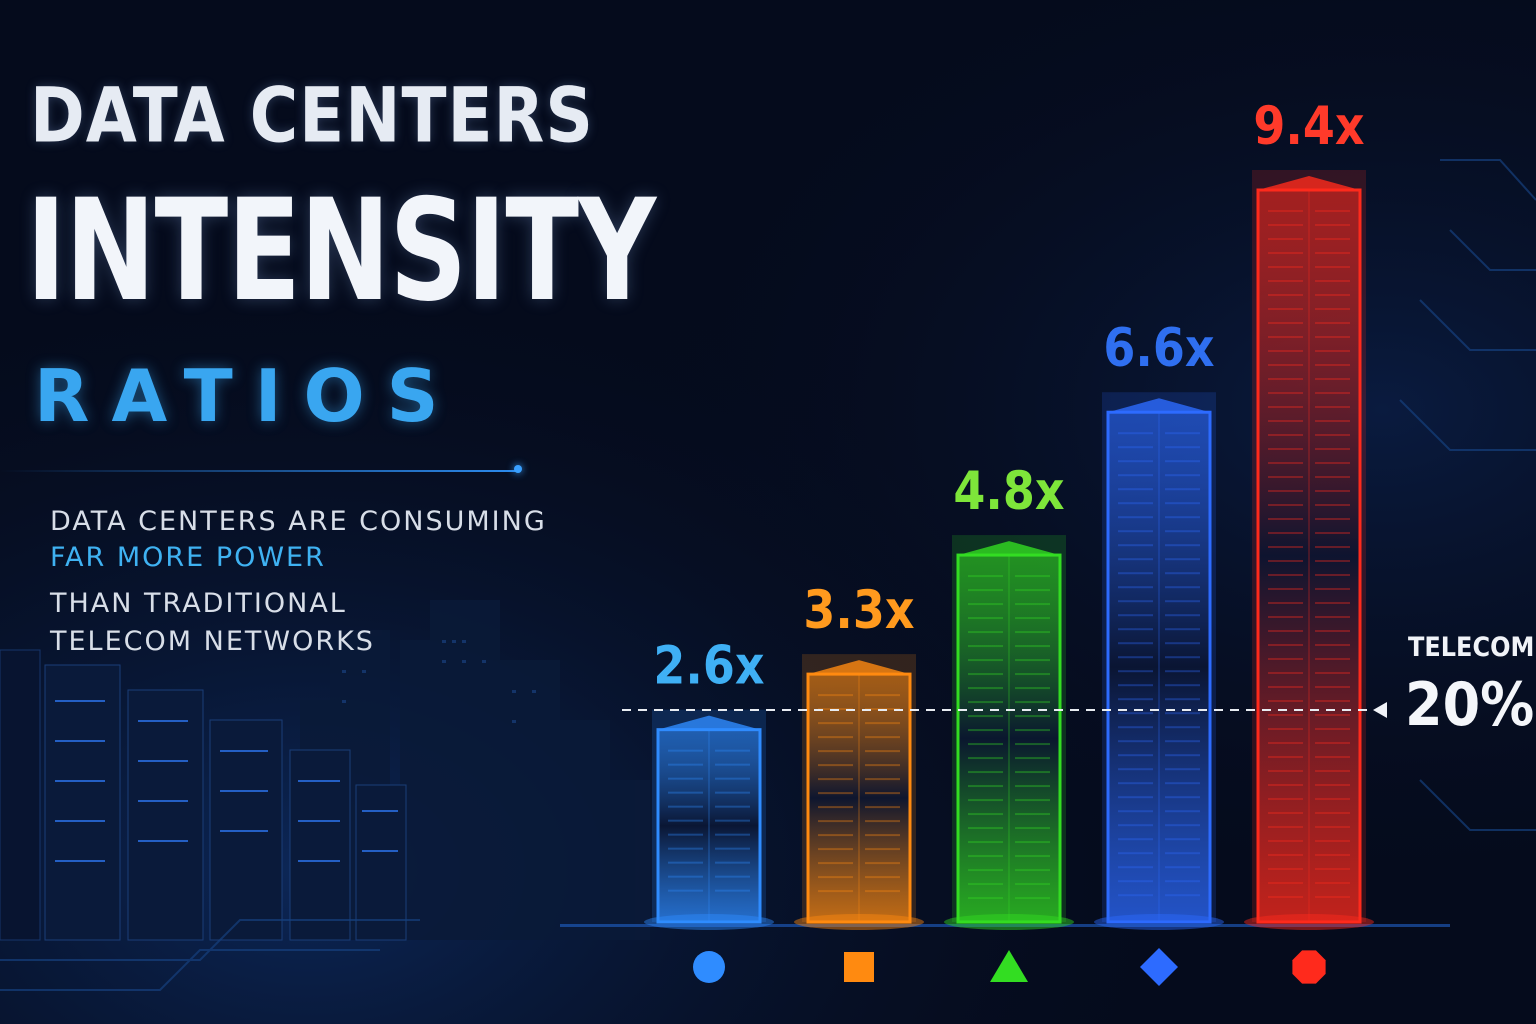 Image resolution: width=1536 pixels, height=1024 pixels. Describe the element at coordinates (1470, 705) in the screenshot. I see `reference-value: 20%` at that location.